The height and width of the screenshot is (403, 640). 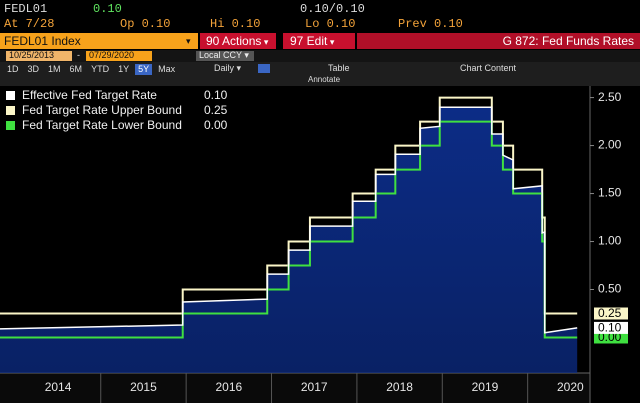 I want to click on legend-value: 0.25, so click(x=216, y=110).